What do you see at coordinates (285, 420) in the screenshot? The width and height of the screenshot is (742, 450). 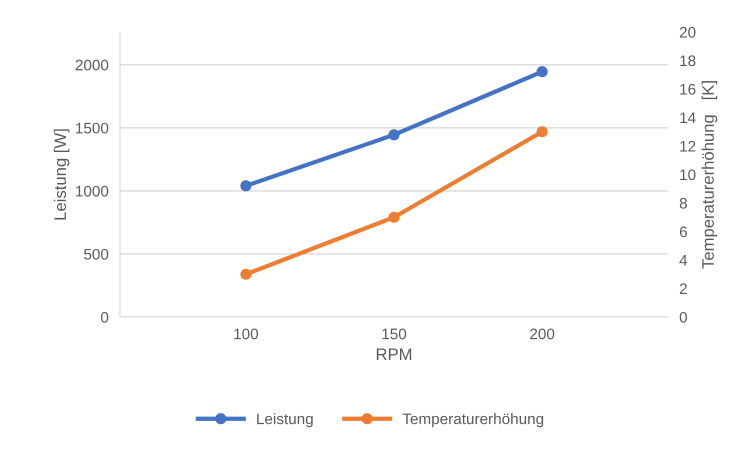 I see `legend-label: Leistung` at bounding box center [285, 420].